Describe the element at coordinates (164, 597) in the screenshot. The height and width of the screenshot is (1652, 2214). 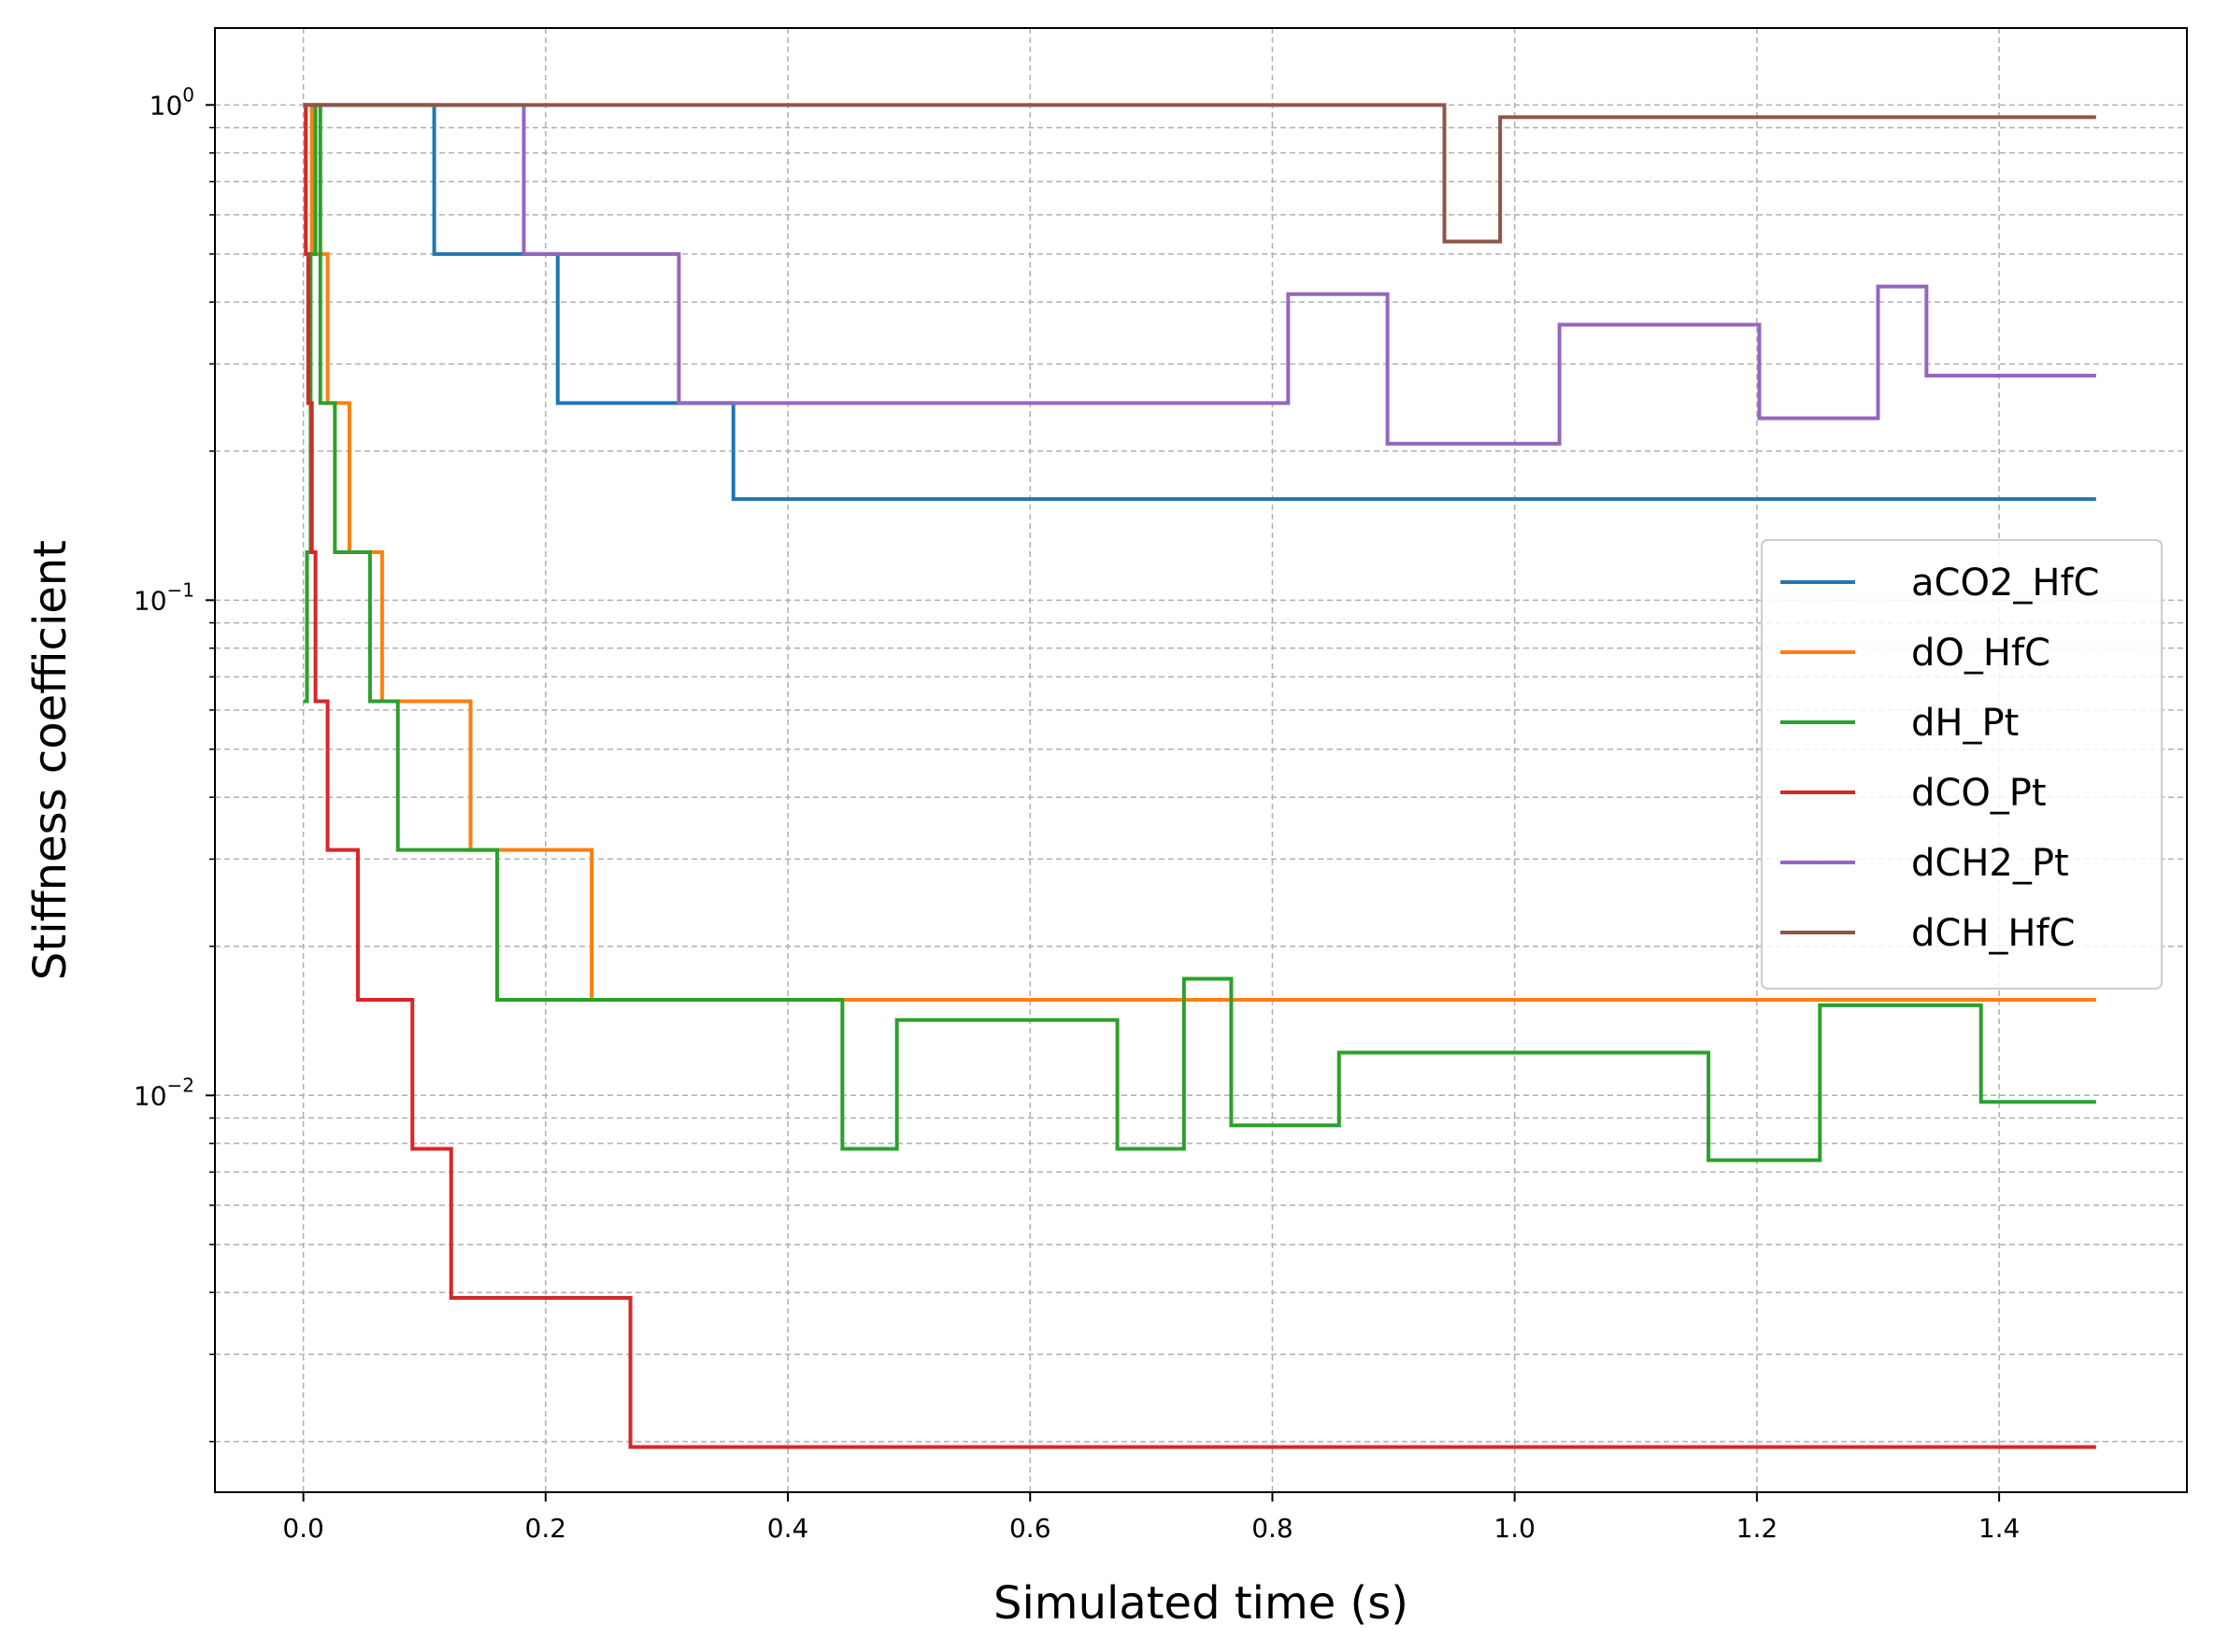
I see `y-tick-label: 10⁻¹` at that location.